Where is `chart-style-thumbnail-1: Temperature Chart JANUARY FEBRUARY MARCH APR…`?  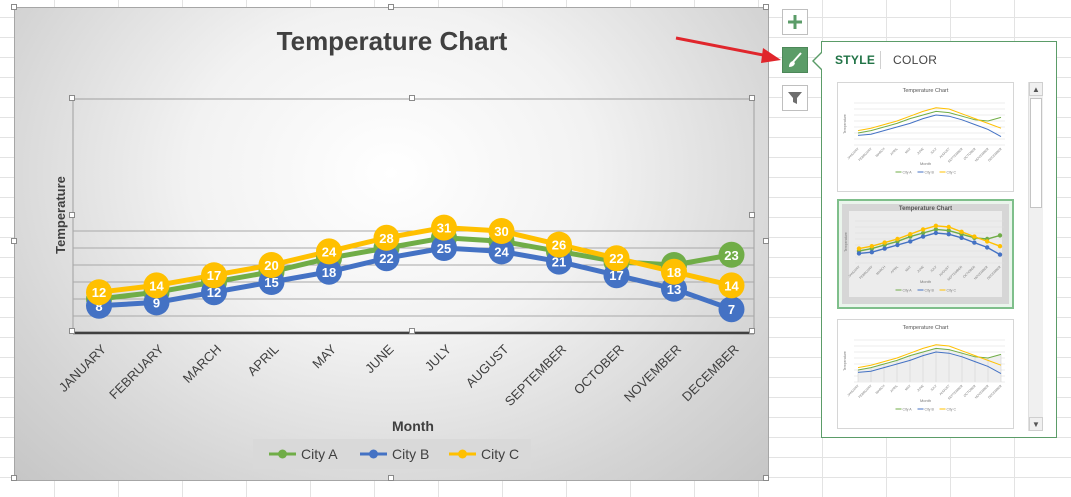
chart-style-thumbnail-1: Temperature Chart JANUARY FEBRUARY MARCH APR… is located at coordinates (925, 137).